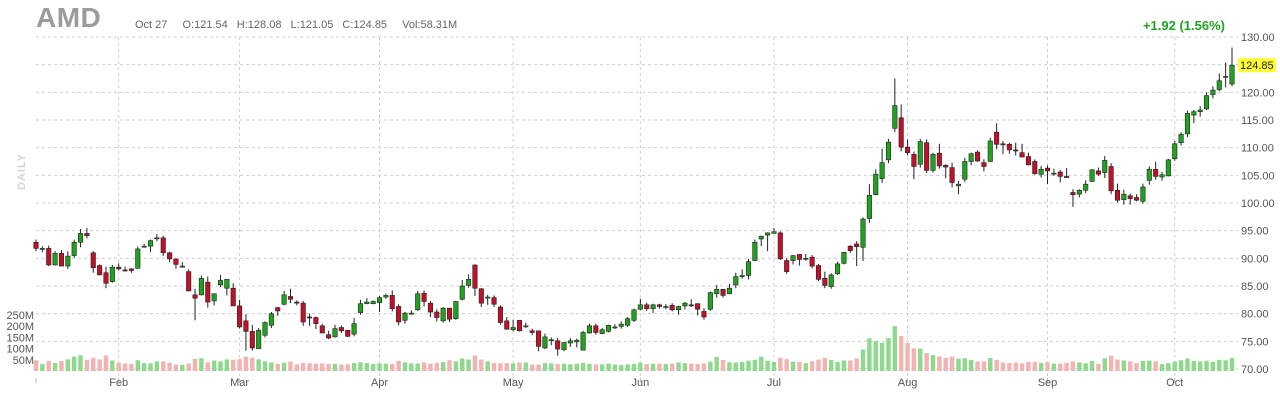  What do you see at coordinates (20, 316) in the screenshot?
I see `volume-tick-label: 250M` at bounding box center [20, 316].